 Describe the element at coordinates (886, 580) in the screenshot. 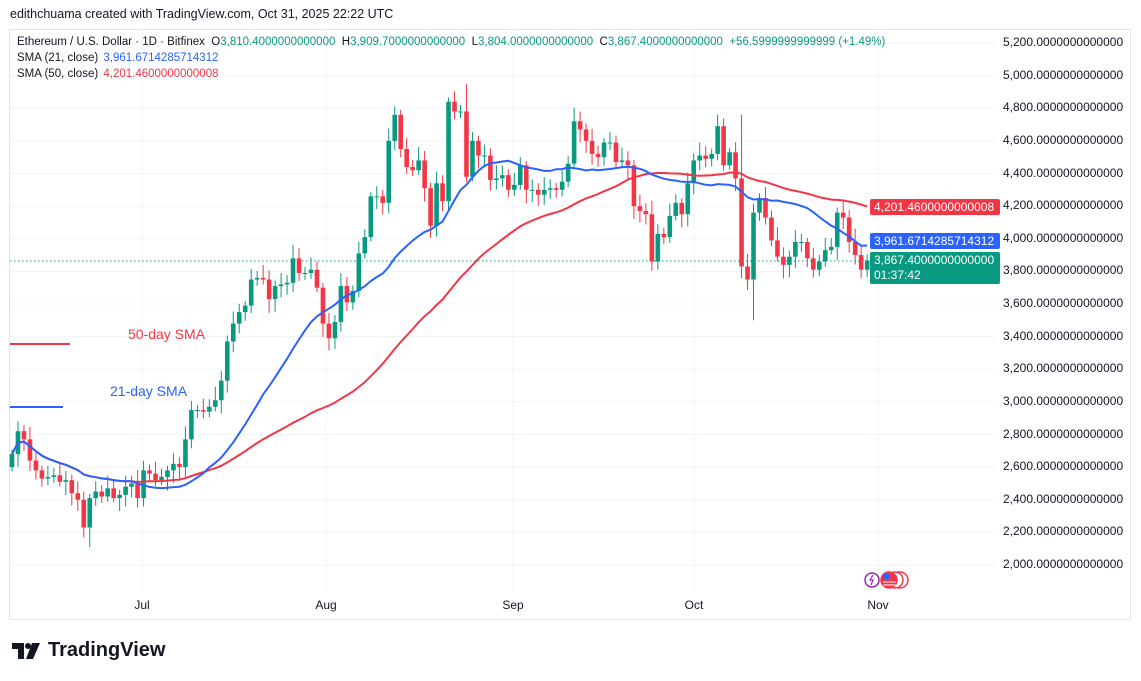

I see `events-icons` at that location.